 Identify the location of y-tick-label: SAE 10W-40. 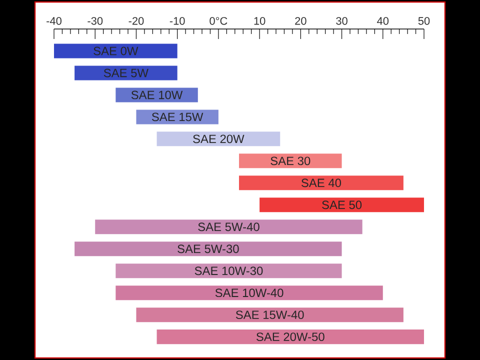
(249, 293).